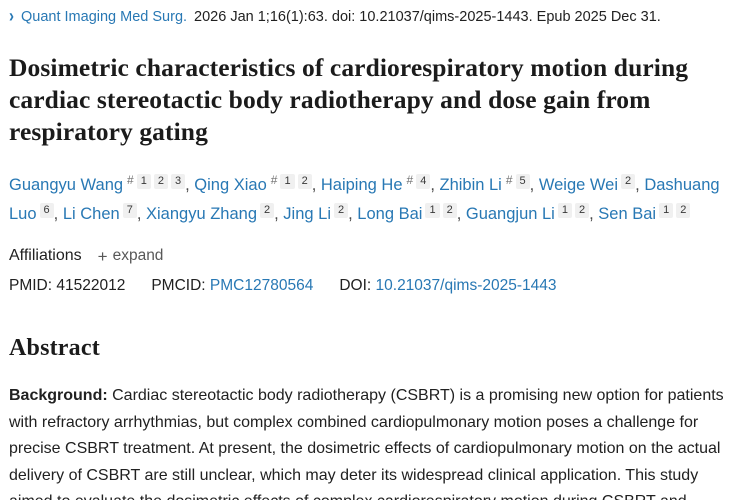  Describe the element at coordinates (355, 285) in the screenshot. I see `doi-label: DOI:` at that location.